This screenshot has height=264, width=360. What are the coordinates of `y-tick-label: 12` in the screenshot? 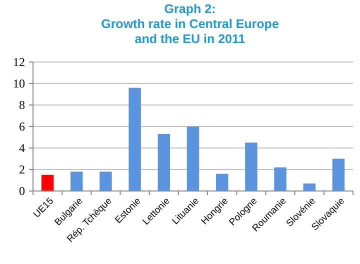 It's located at (19, 62).